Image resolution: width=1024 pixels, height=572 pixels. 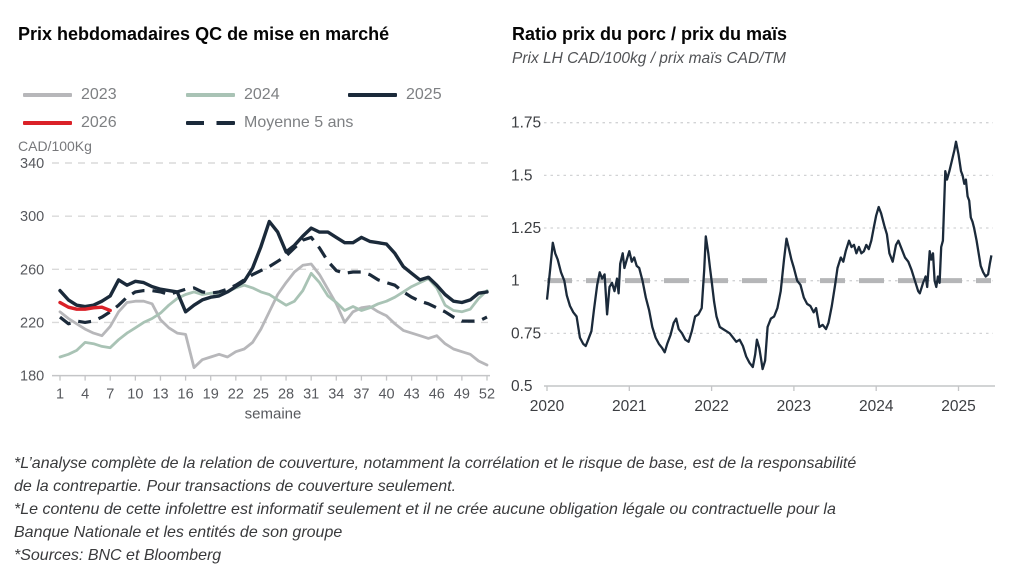 I want to click on series-2026, so click(x=85, y=306).